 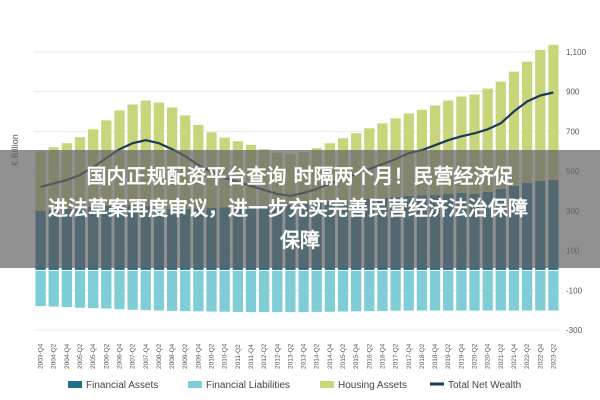 What do you see at coordinates (369, 356) in the screenshot?
I see `x-tick-label: 2016-Q2` at bounding box center [369, 356].